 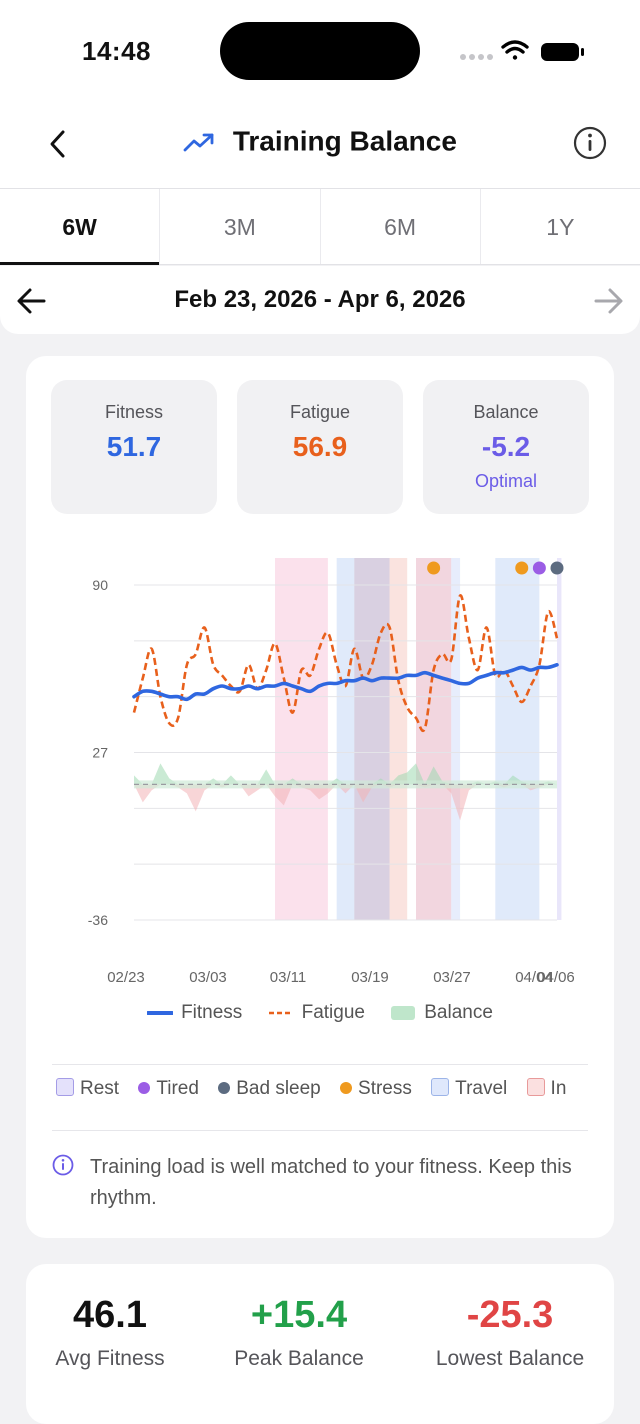 I want to click on stat-peak-balance: +15.4 Peak Balance, so click(x=299, y=1332).